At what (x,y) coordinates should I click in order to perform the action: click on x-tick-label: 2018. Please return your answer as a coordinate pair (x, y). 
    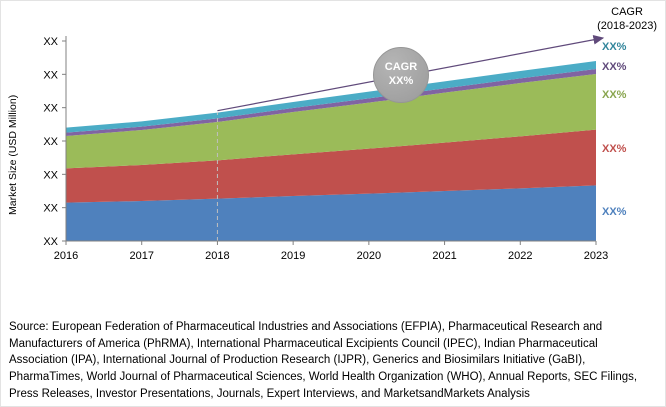
    Looking at the image, I should click on (217, 256).